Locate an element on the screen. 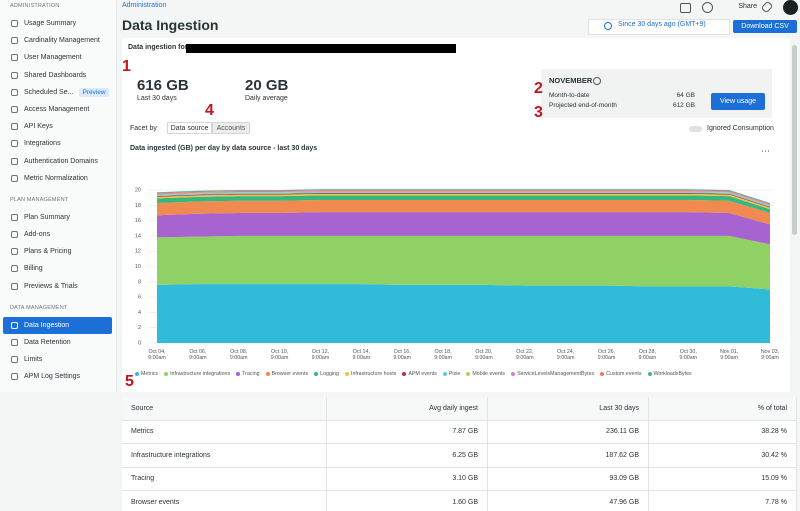 The width and height of the screenshot is (800, 511). table-row: Tracing 3.10 GB 93.09 GB 15.09 % is located at coordinates (459, 479).